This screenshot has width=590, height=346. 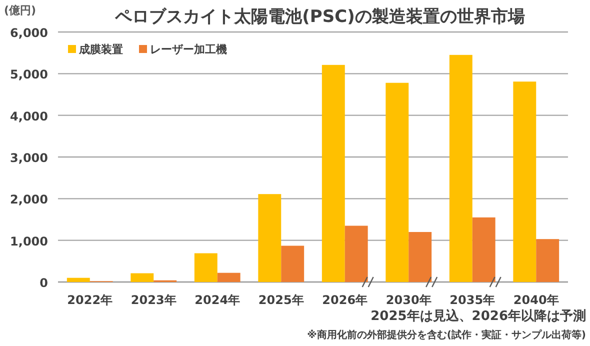 What do you see at coordinates (409, 300) in the screenshot?
I see `x-tick-label: 2030年` at bounding box center [409, 300].